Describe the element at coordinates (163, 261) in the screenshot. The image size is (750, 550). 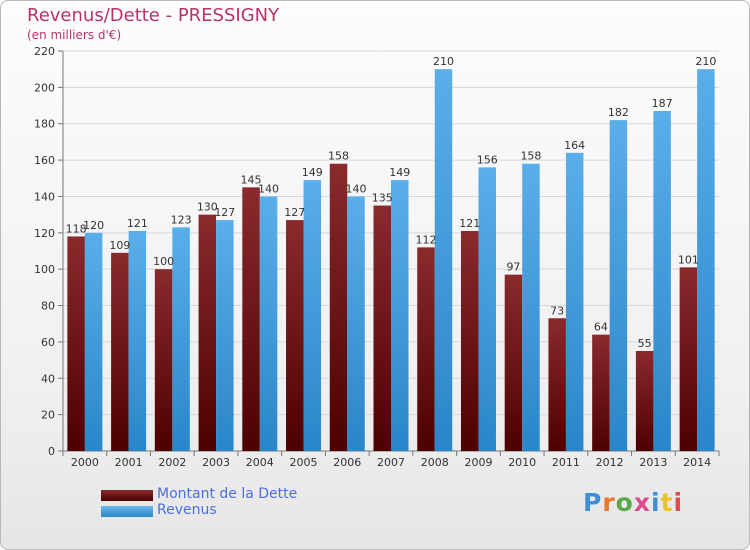
I see `data-label: 100` at that location.